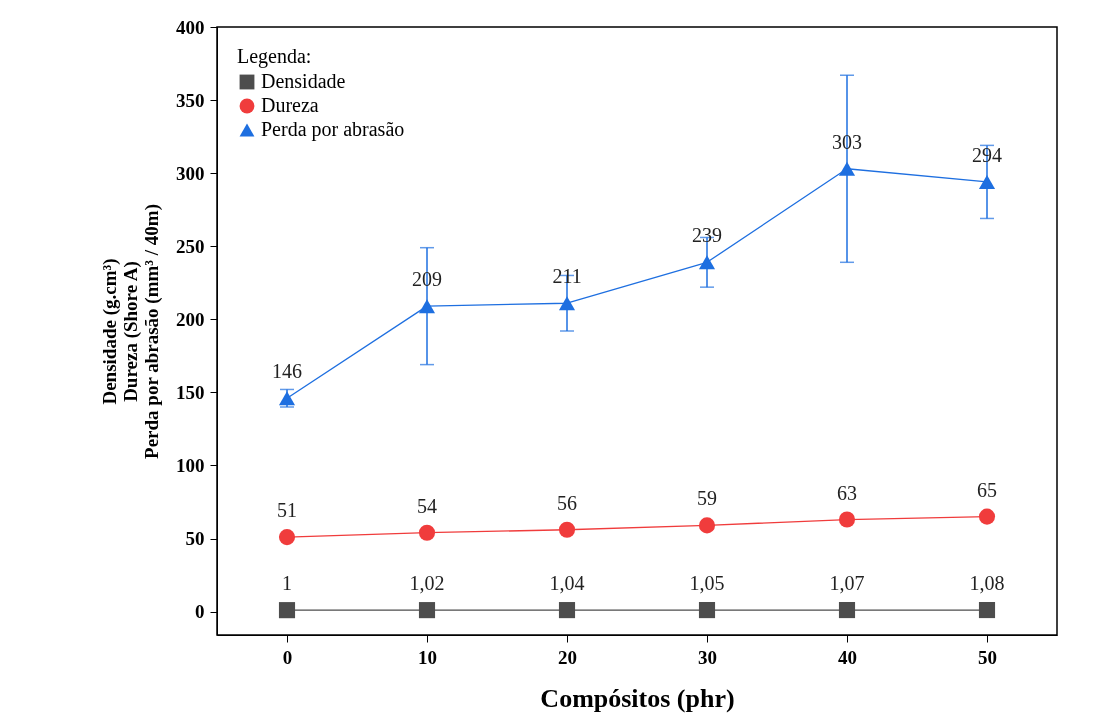  Describe the element at coordinates (637, 698) in the screenshot. I see `x-axis-title: Compósitos (phr)` at that location.